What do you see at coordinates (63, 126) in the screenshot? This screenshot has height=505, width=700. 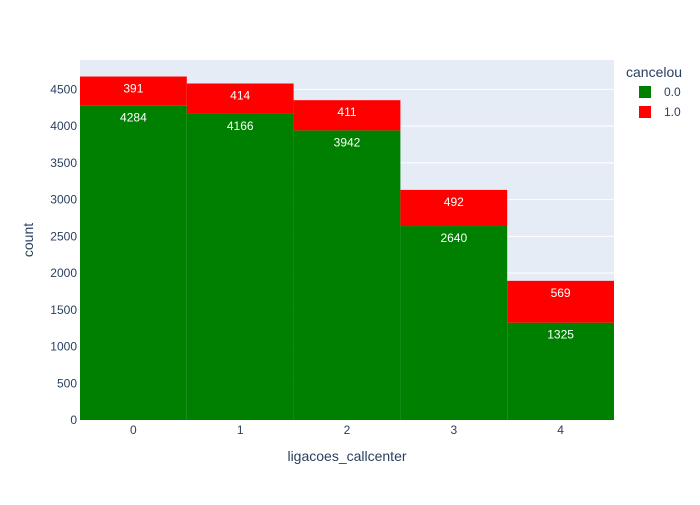 I see `y-tick-label: 4000` at bounding box center [63, 126].